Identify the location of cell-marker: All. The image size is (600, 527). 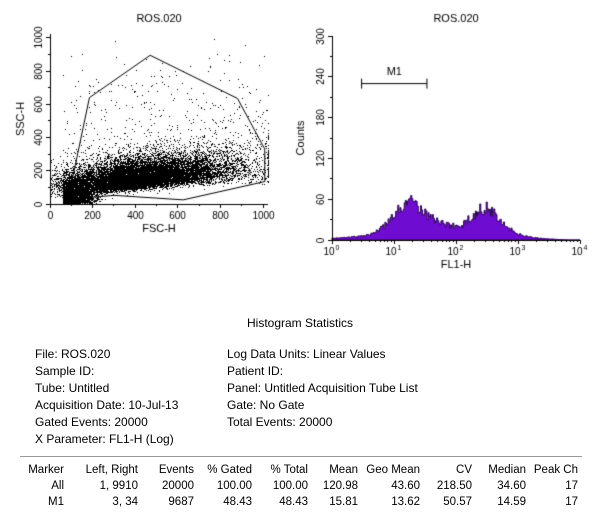
(57, 486).